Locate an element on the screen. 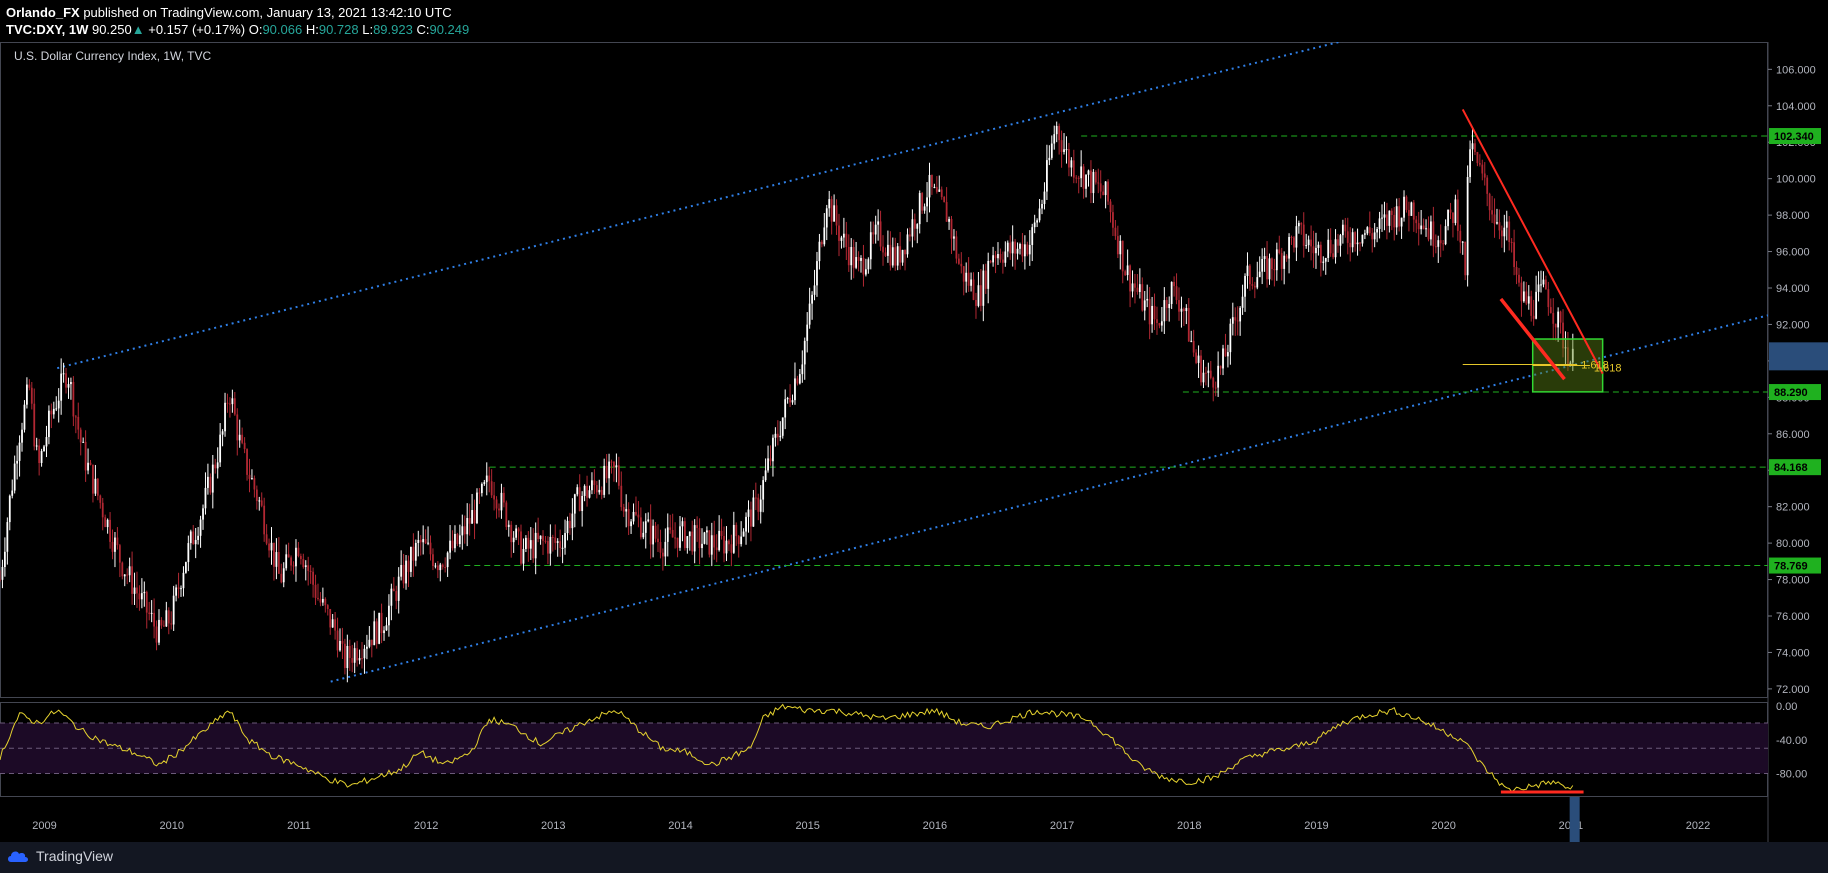 This screenshot has height=873, width=1828. rsi-plot-area is located at coordinates (884, 748).